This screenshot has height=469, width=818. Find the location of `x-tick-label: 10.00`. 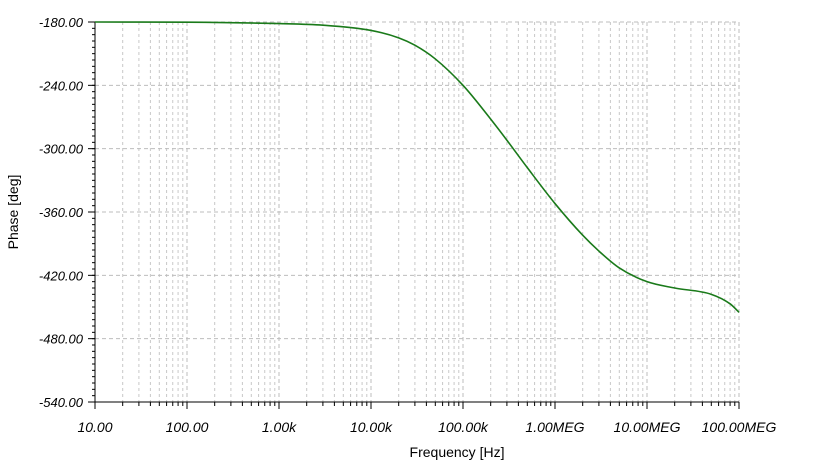

x-tick-label: 10.00 is located at coordinates (94, 427).